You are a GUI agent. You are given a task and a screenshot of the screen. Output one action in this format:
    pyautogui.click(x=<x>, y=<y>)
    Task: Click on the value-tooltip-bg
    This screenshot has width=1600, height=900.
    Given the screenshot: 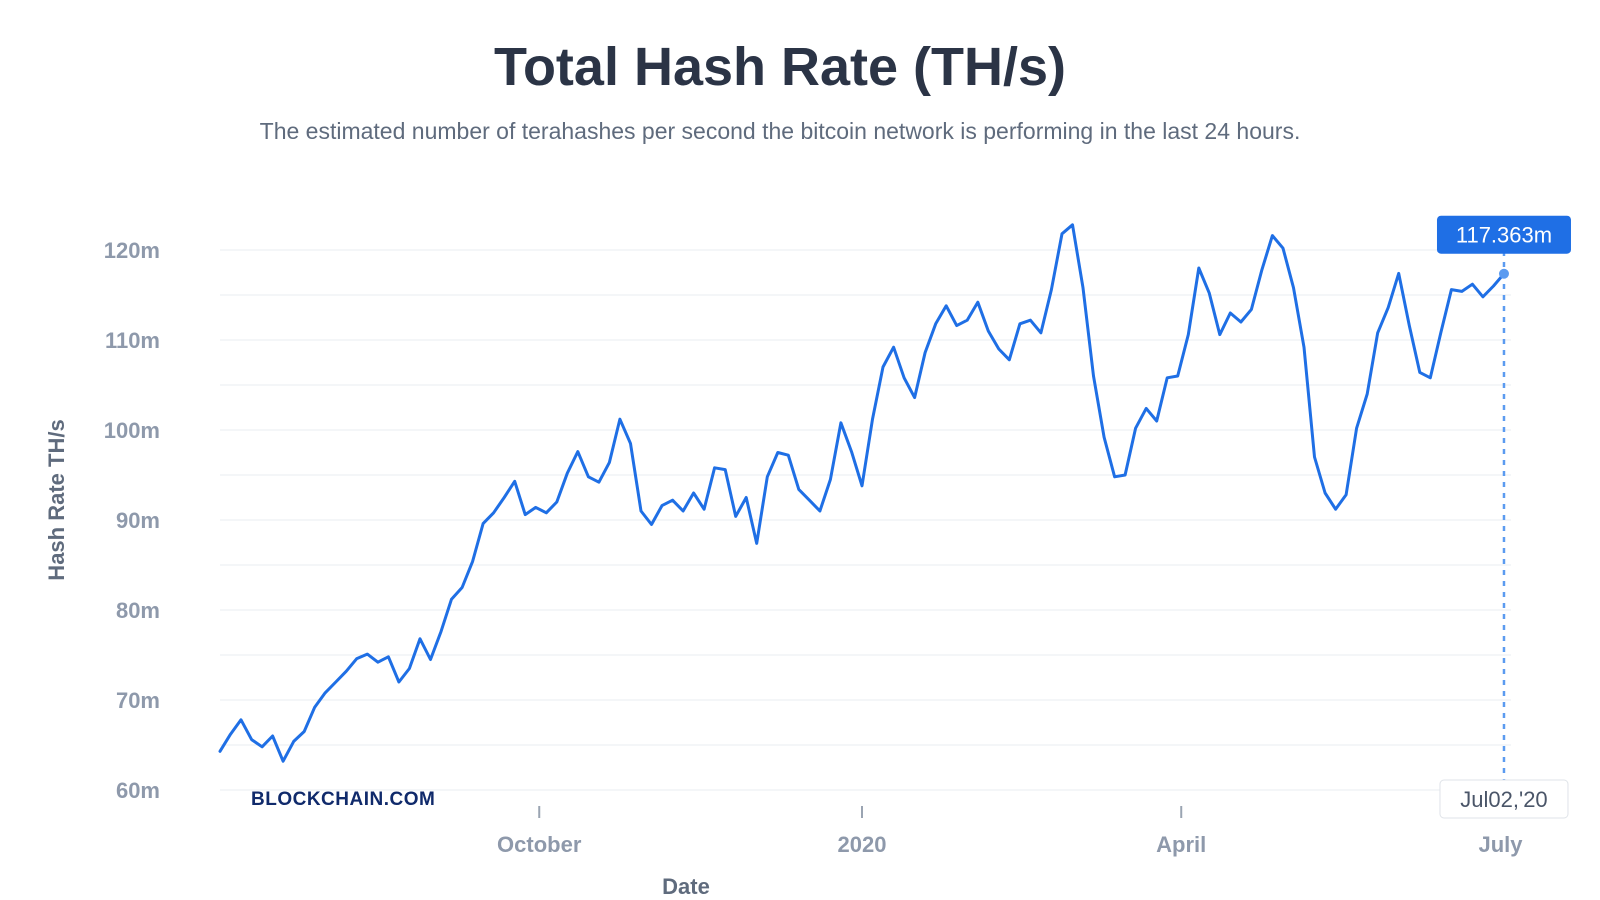 What is the action you would take?
    pyautogui.click(x=1503, y=234)
    